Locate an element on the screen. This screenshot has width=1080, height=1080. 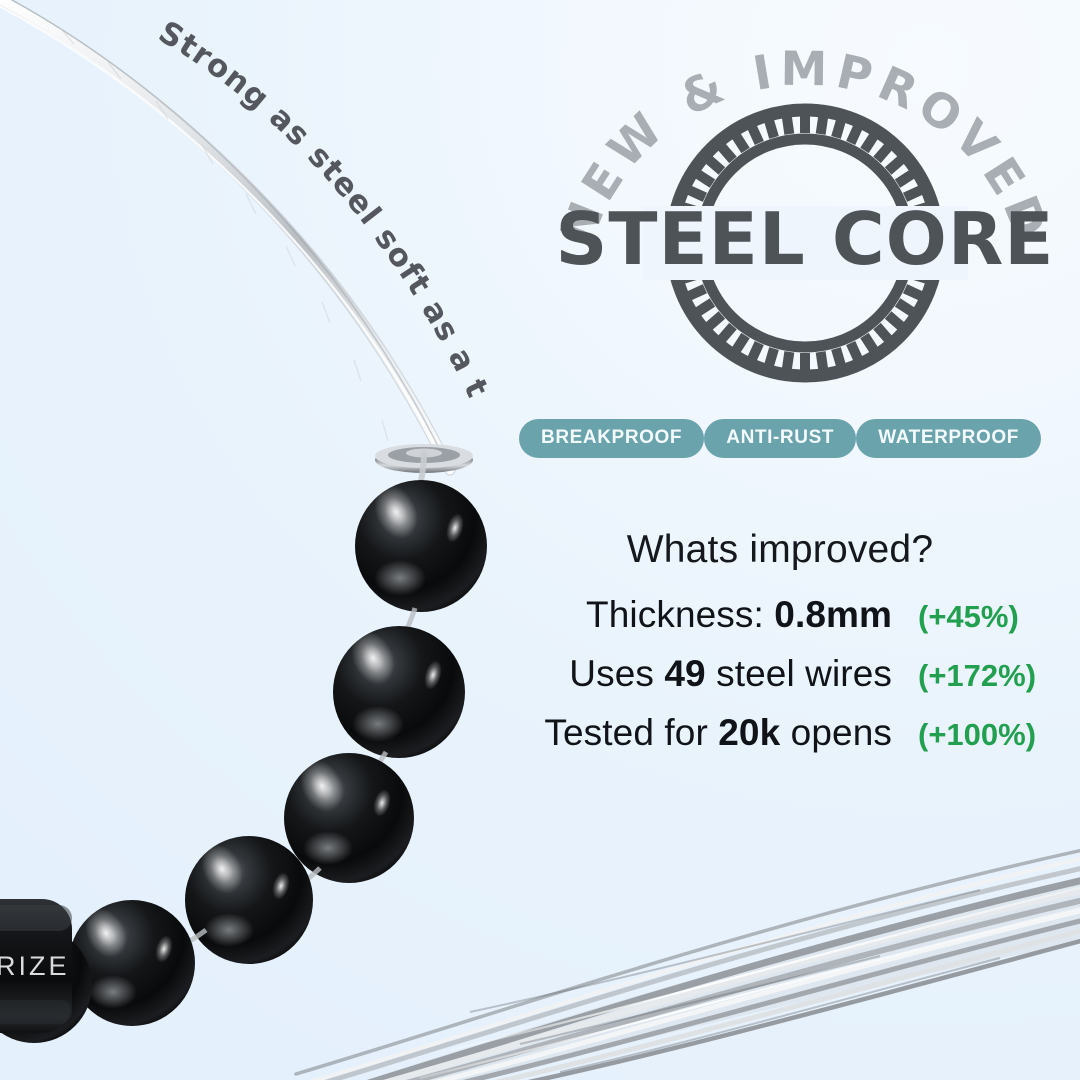
spec-row-wires: Uses 49 steel wires (+172%) is located at coordinates (780, 674).